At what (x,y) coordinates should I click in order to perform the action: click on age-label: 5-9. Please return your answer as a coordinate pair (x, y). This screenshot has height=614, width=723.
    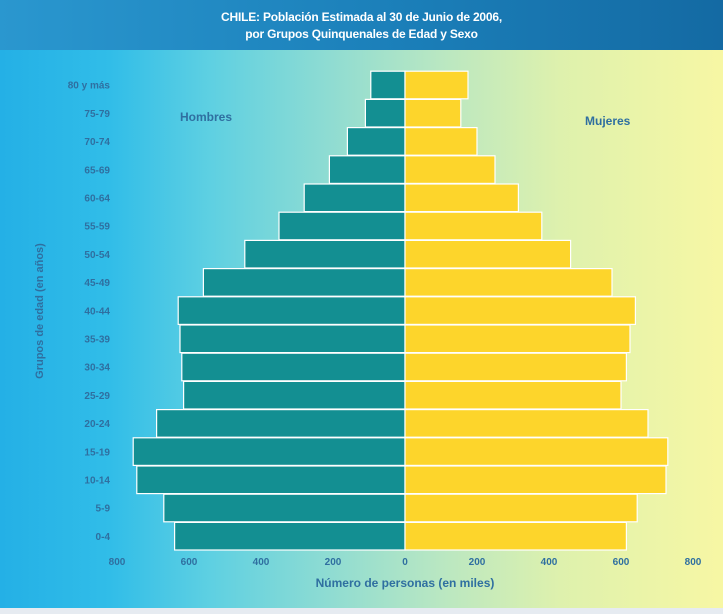
    Looking at the image, I should click on (103, 509).